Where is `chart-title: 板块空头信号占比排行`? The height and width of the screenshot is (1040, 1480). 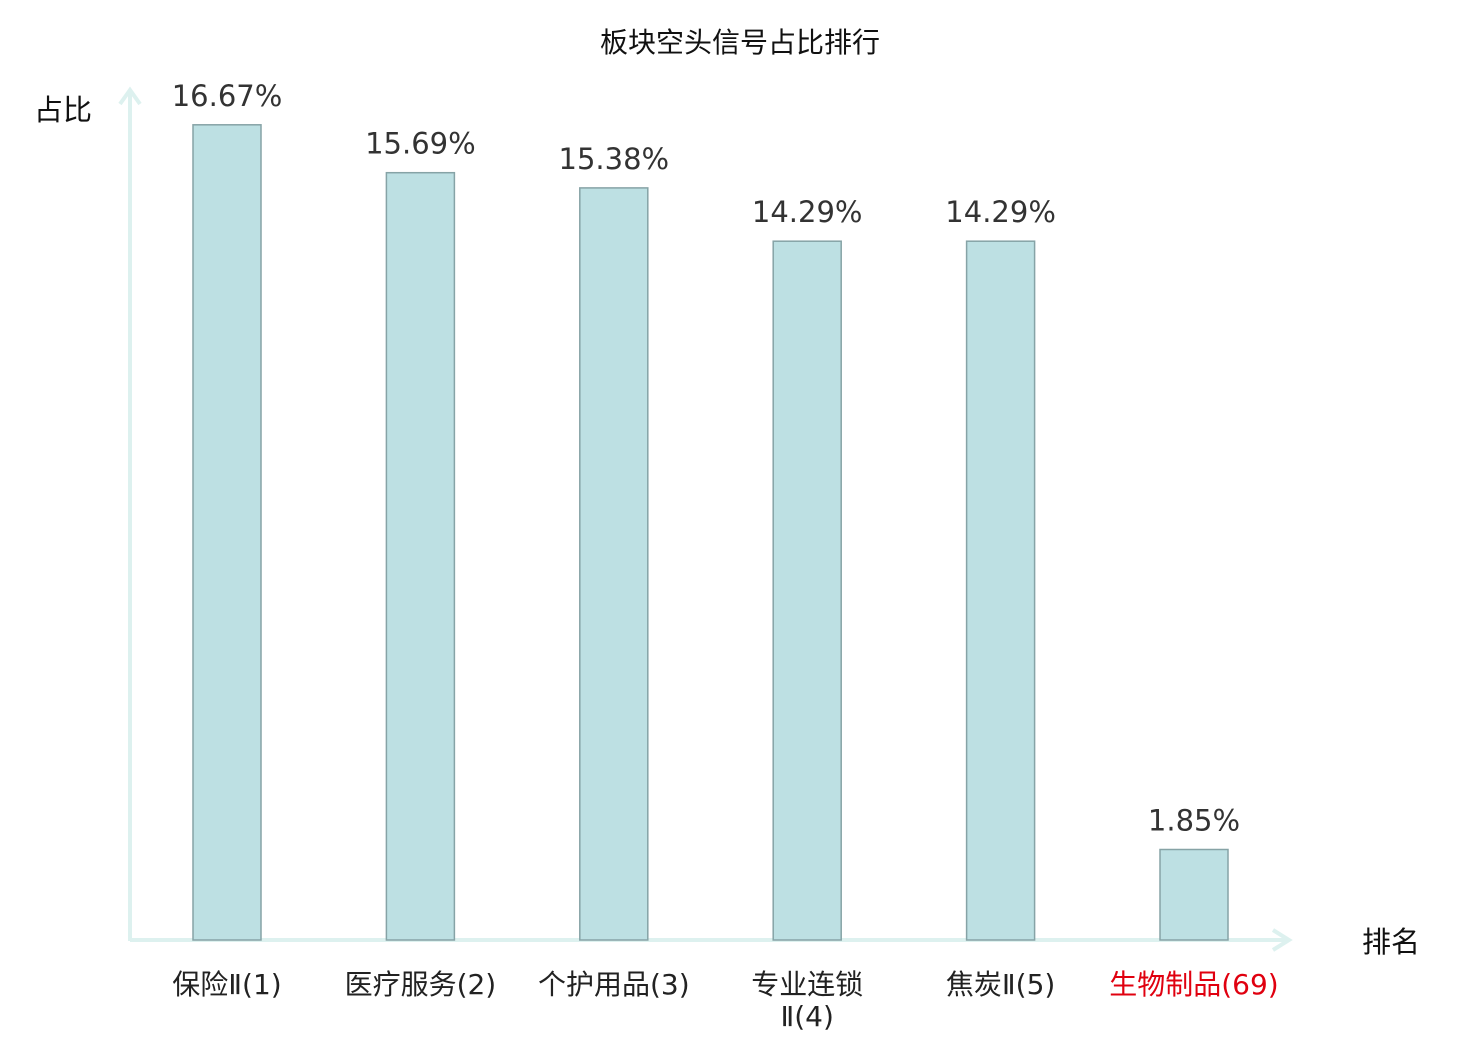 chart-title: 板块空头信号占比排行 is located at coordinates (740, 42).